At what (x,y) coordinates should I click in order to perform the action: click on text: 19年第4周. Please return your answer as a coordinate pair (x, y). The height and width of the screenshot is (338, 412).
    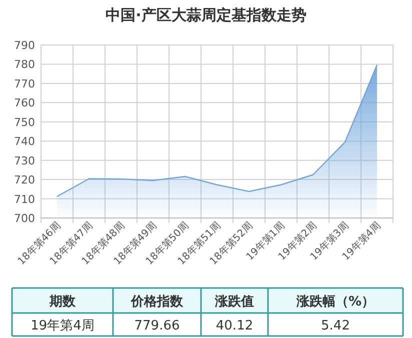
    Looking at the image, I should click on (62, 326).